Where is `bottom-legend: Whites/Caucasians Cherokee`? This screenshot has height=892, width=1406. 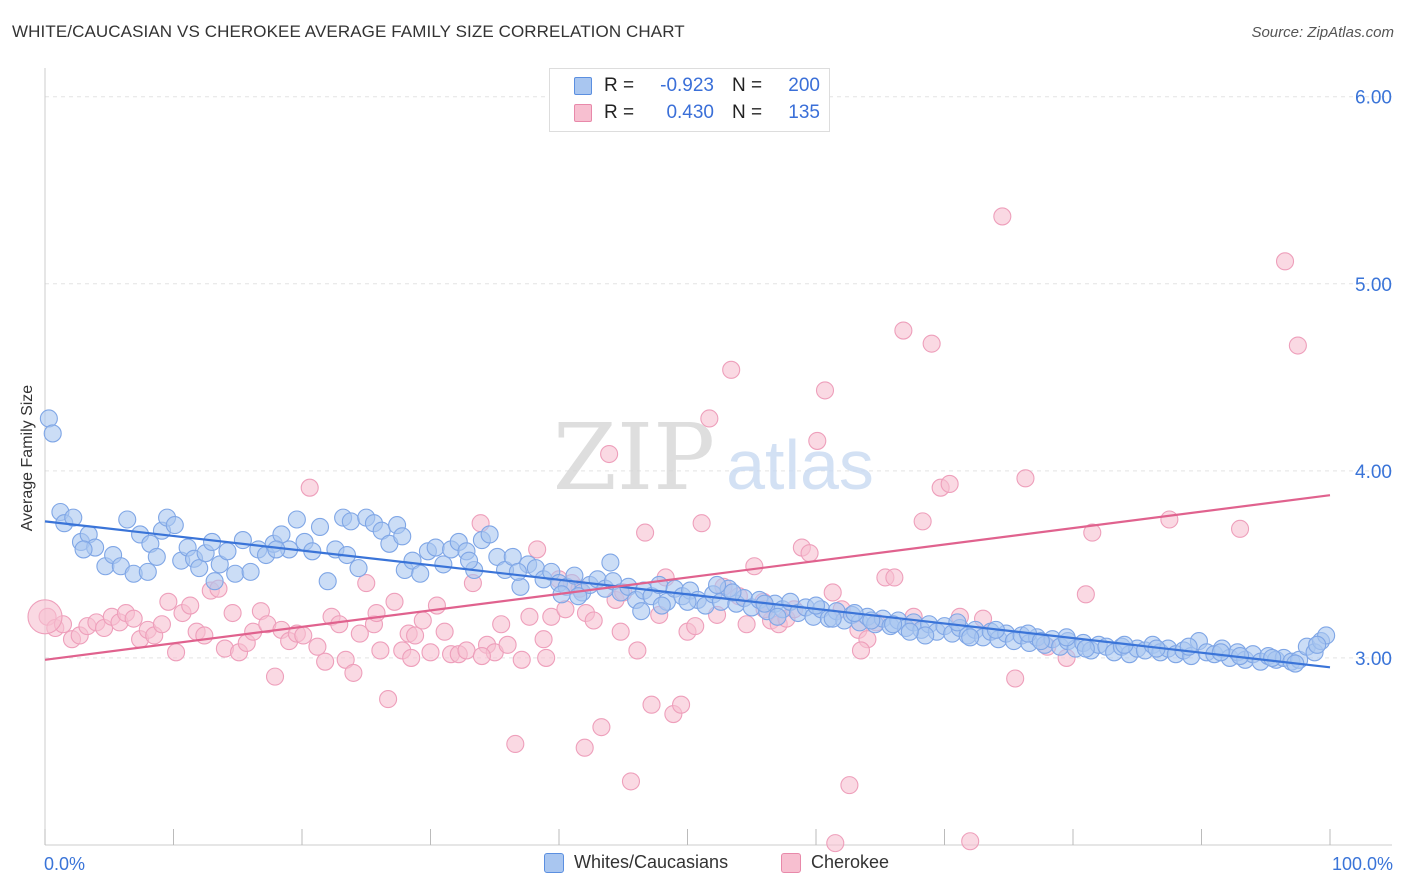
bottom-legend: Whites/Caucasians Cherokee is located at coordinates (703, 865).